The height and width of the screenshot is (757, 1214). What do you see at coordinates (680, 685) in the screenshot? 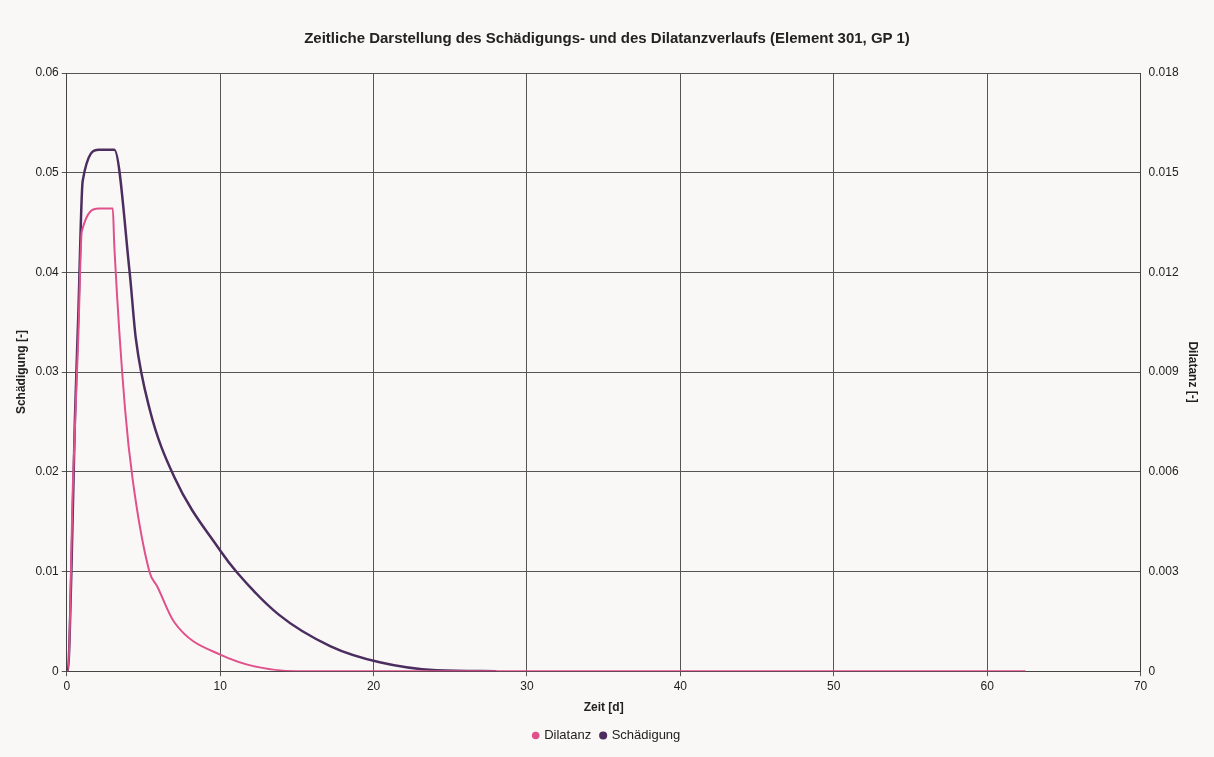
I see `x-tick-label: 40` at bounding box center [680, 685].